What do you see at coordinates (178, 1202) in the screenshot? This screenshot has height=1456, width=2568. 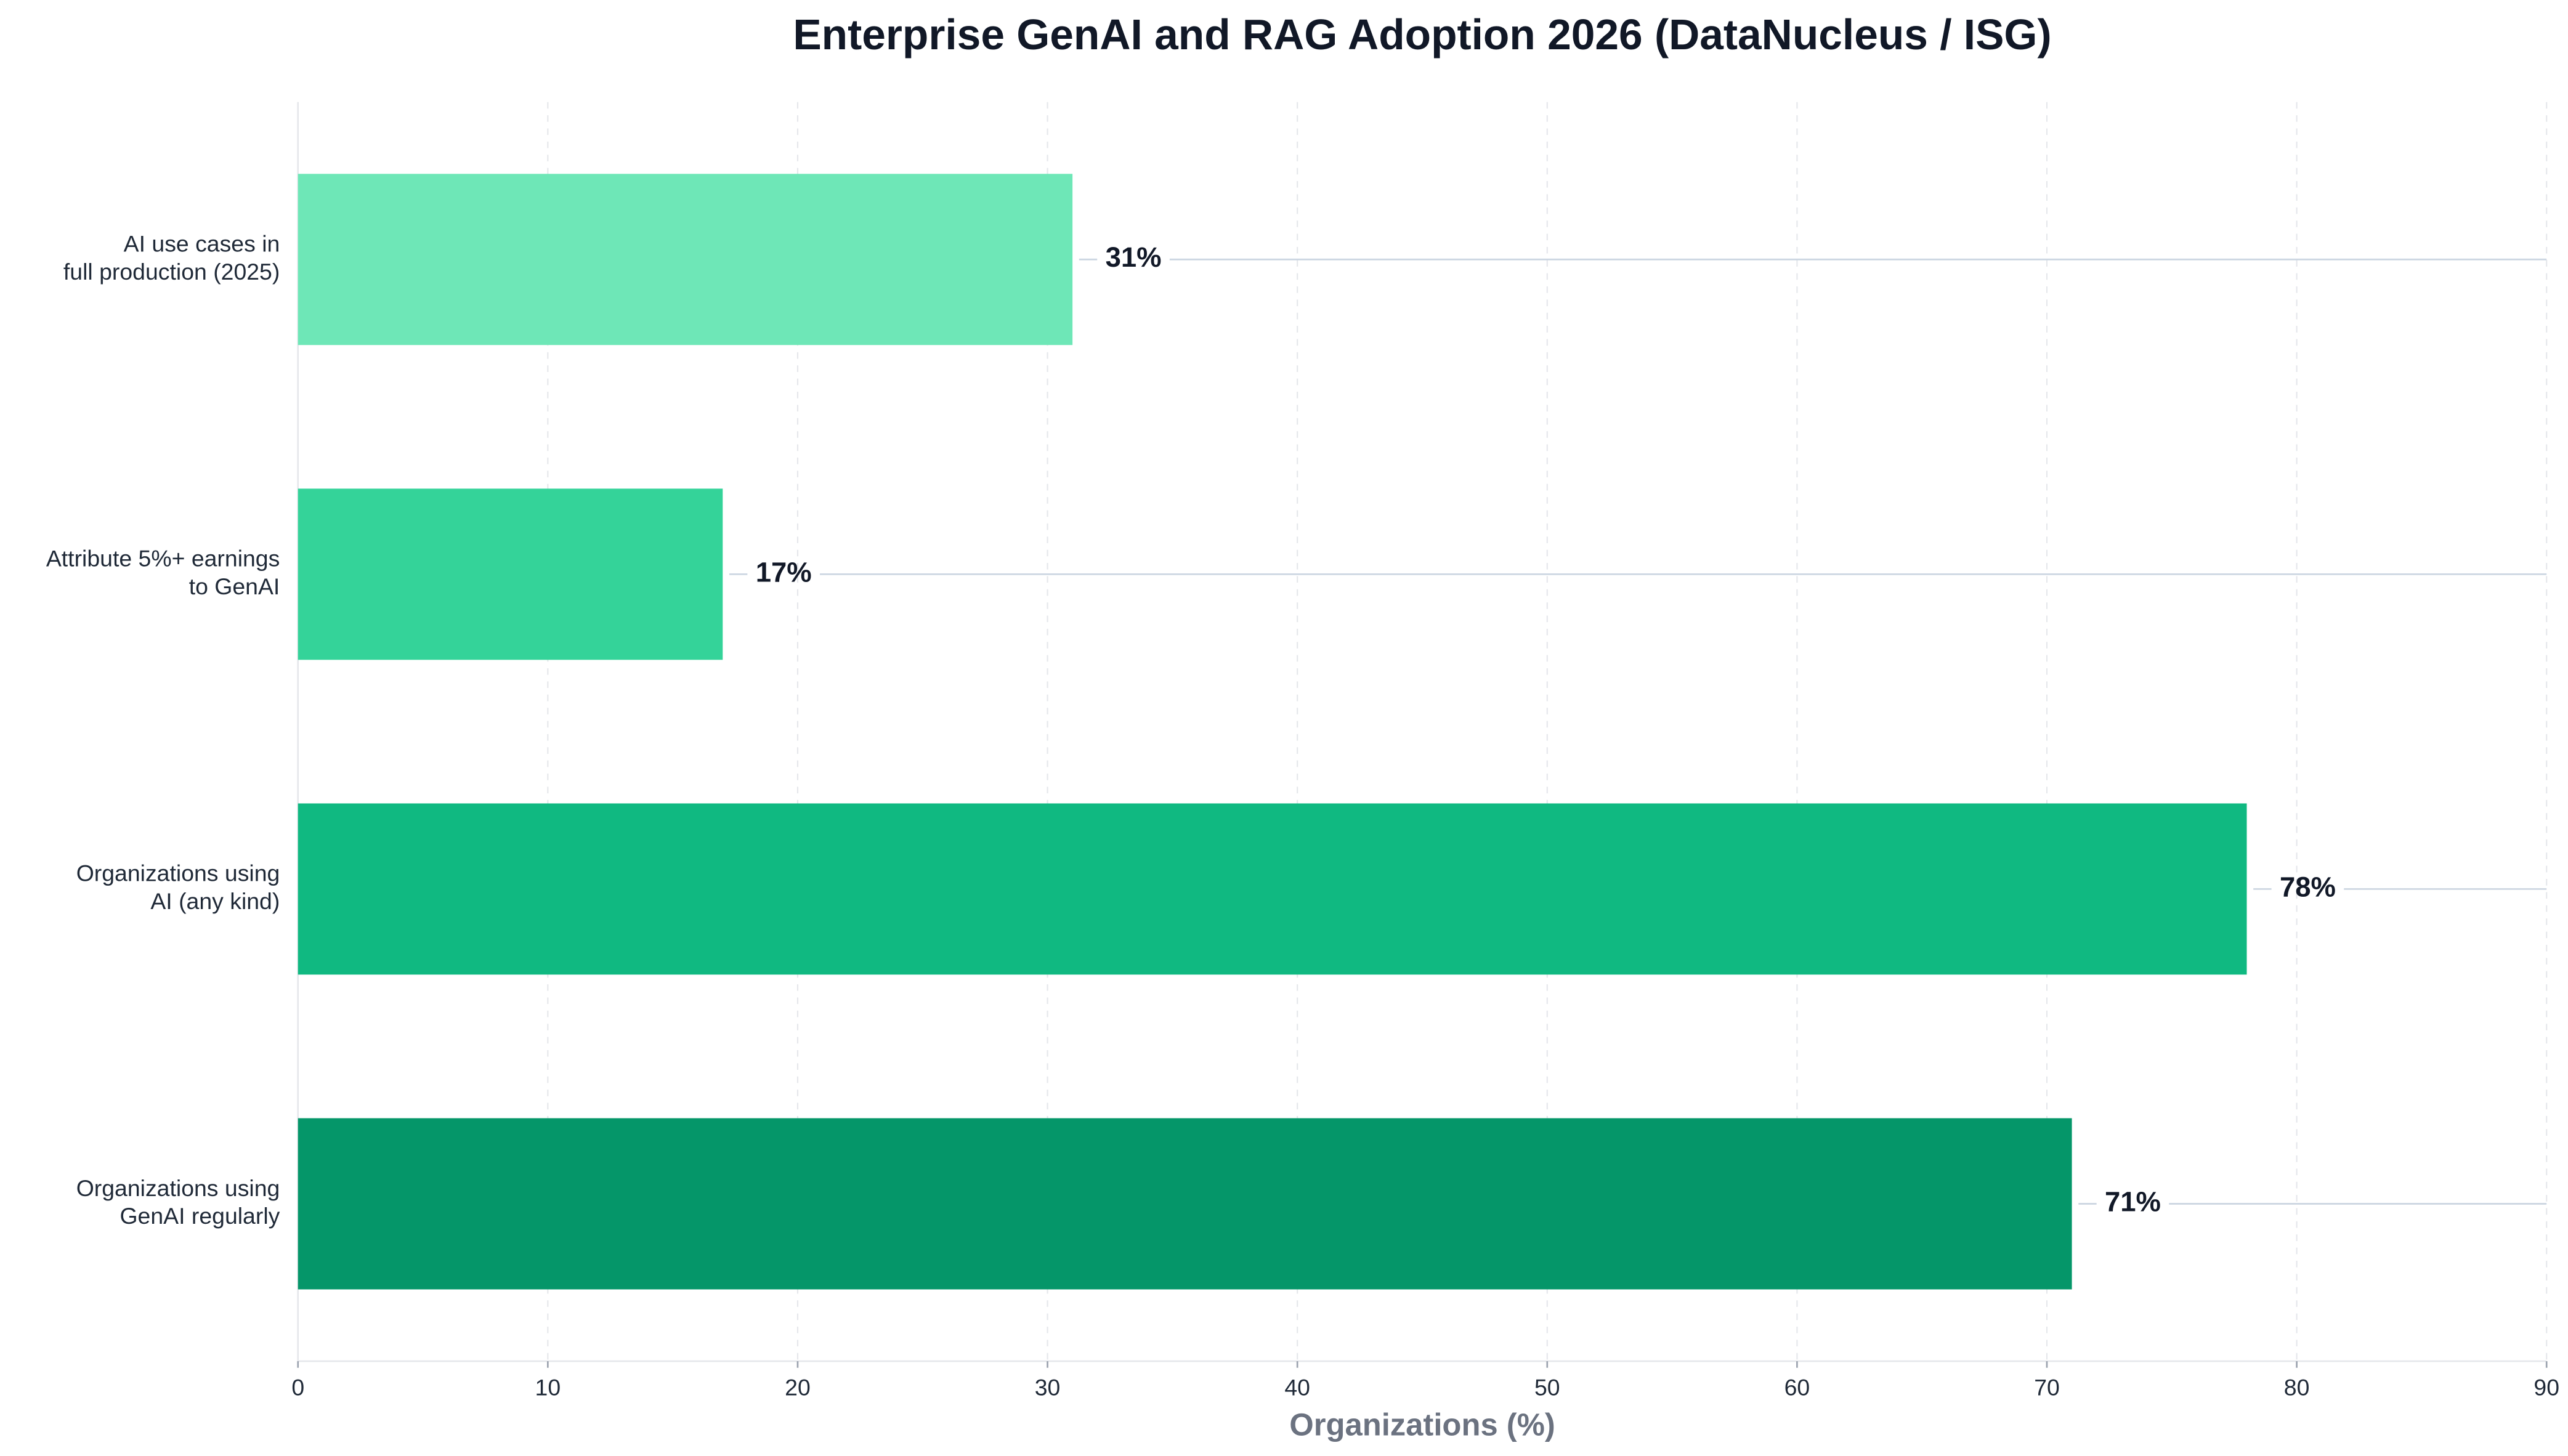 I see `y-tick-label: Organizations using GenAI regularly` at bounding box center [178, 1202].